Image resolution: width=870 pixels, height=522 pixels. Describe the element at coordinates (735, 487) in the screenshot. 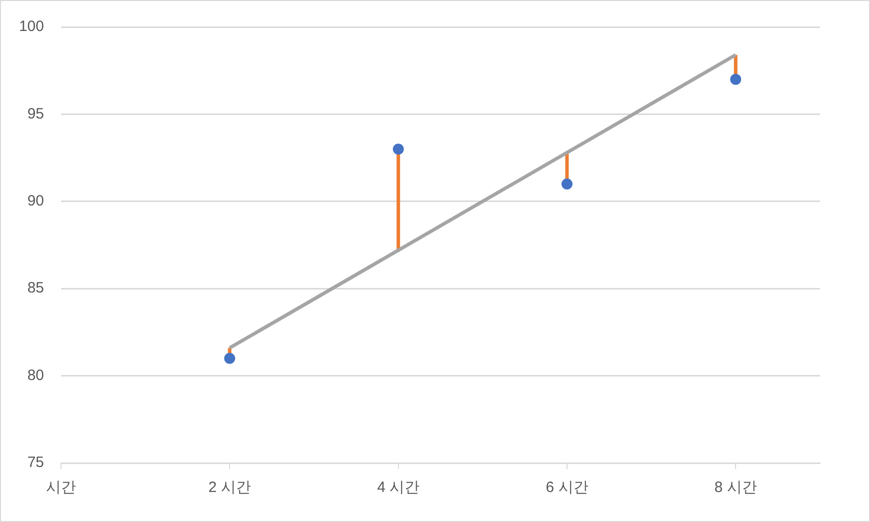

I see `x-tick-label: 8 시간` at that location.